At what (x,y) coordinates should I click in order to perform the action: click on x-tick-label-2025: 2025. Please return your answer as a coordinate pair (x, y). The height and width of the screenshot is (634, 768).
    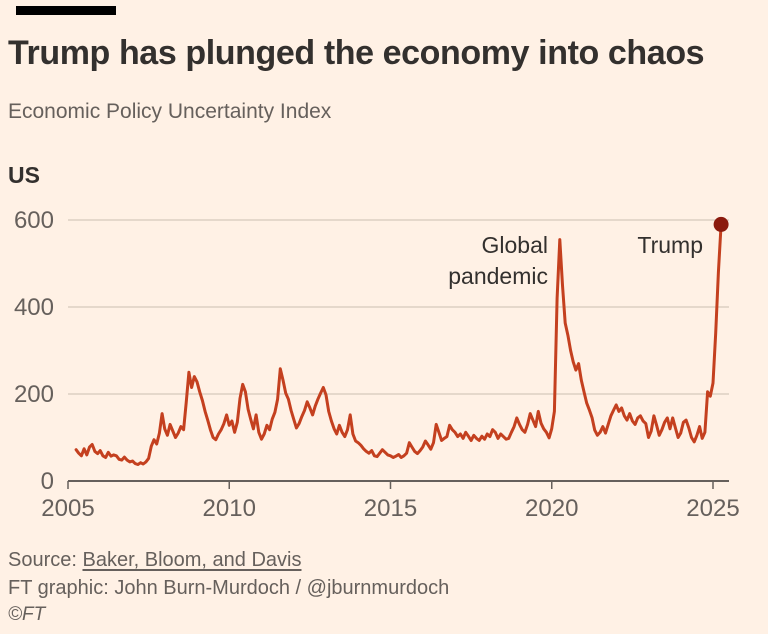
    Looking at the image, I should click on (712, 508).